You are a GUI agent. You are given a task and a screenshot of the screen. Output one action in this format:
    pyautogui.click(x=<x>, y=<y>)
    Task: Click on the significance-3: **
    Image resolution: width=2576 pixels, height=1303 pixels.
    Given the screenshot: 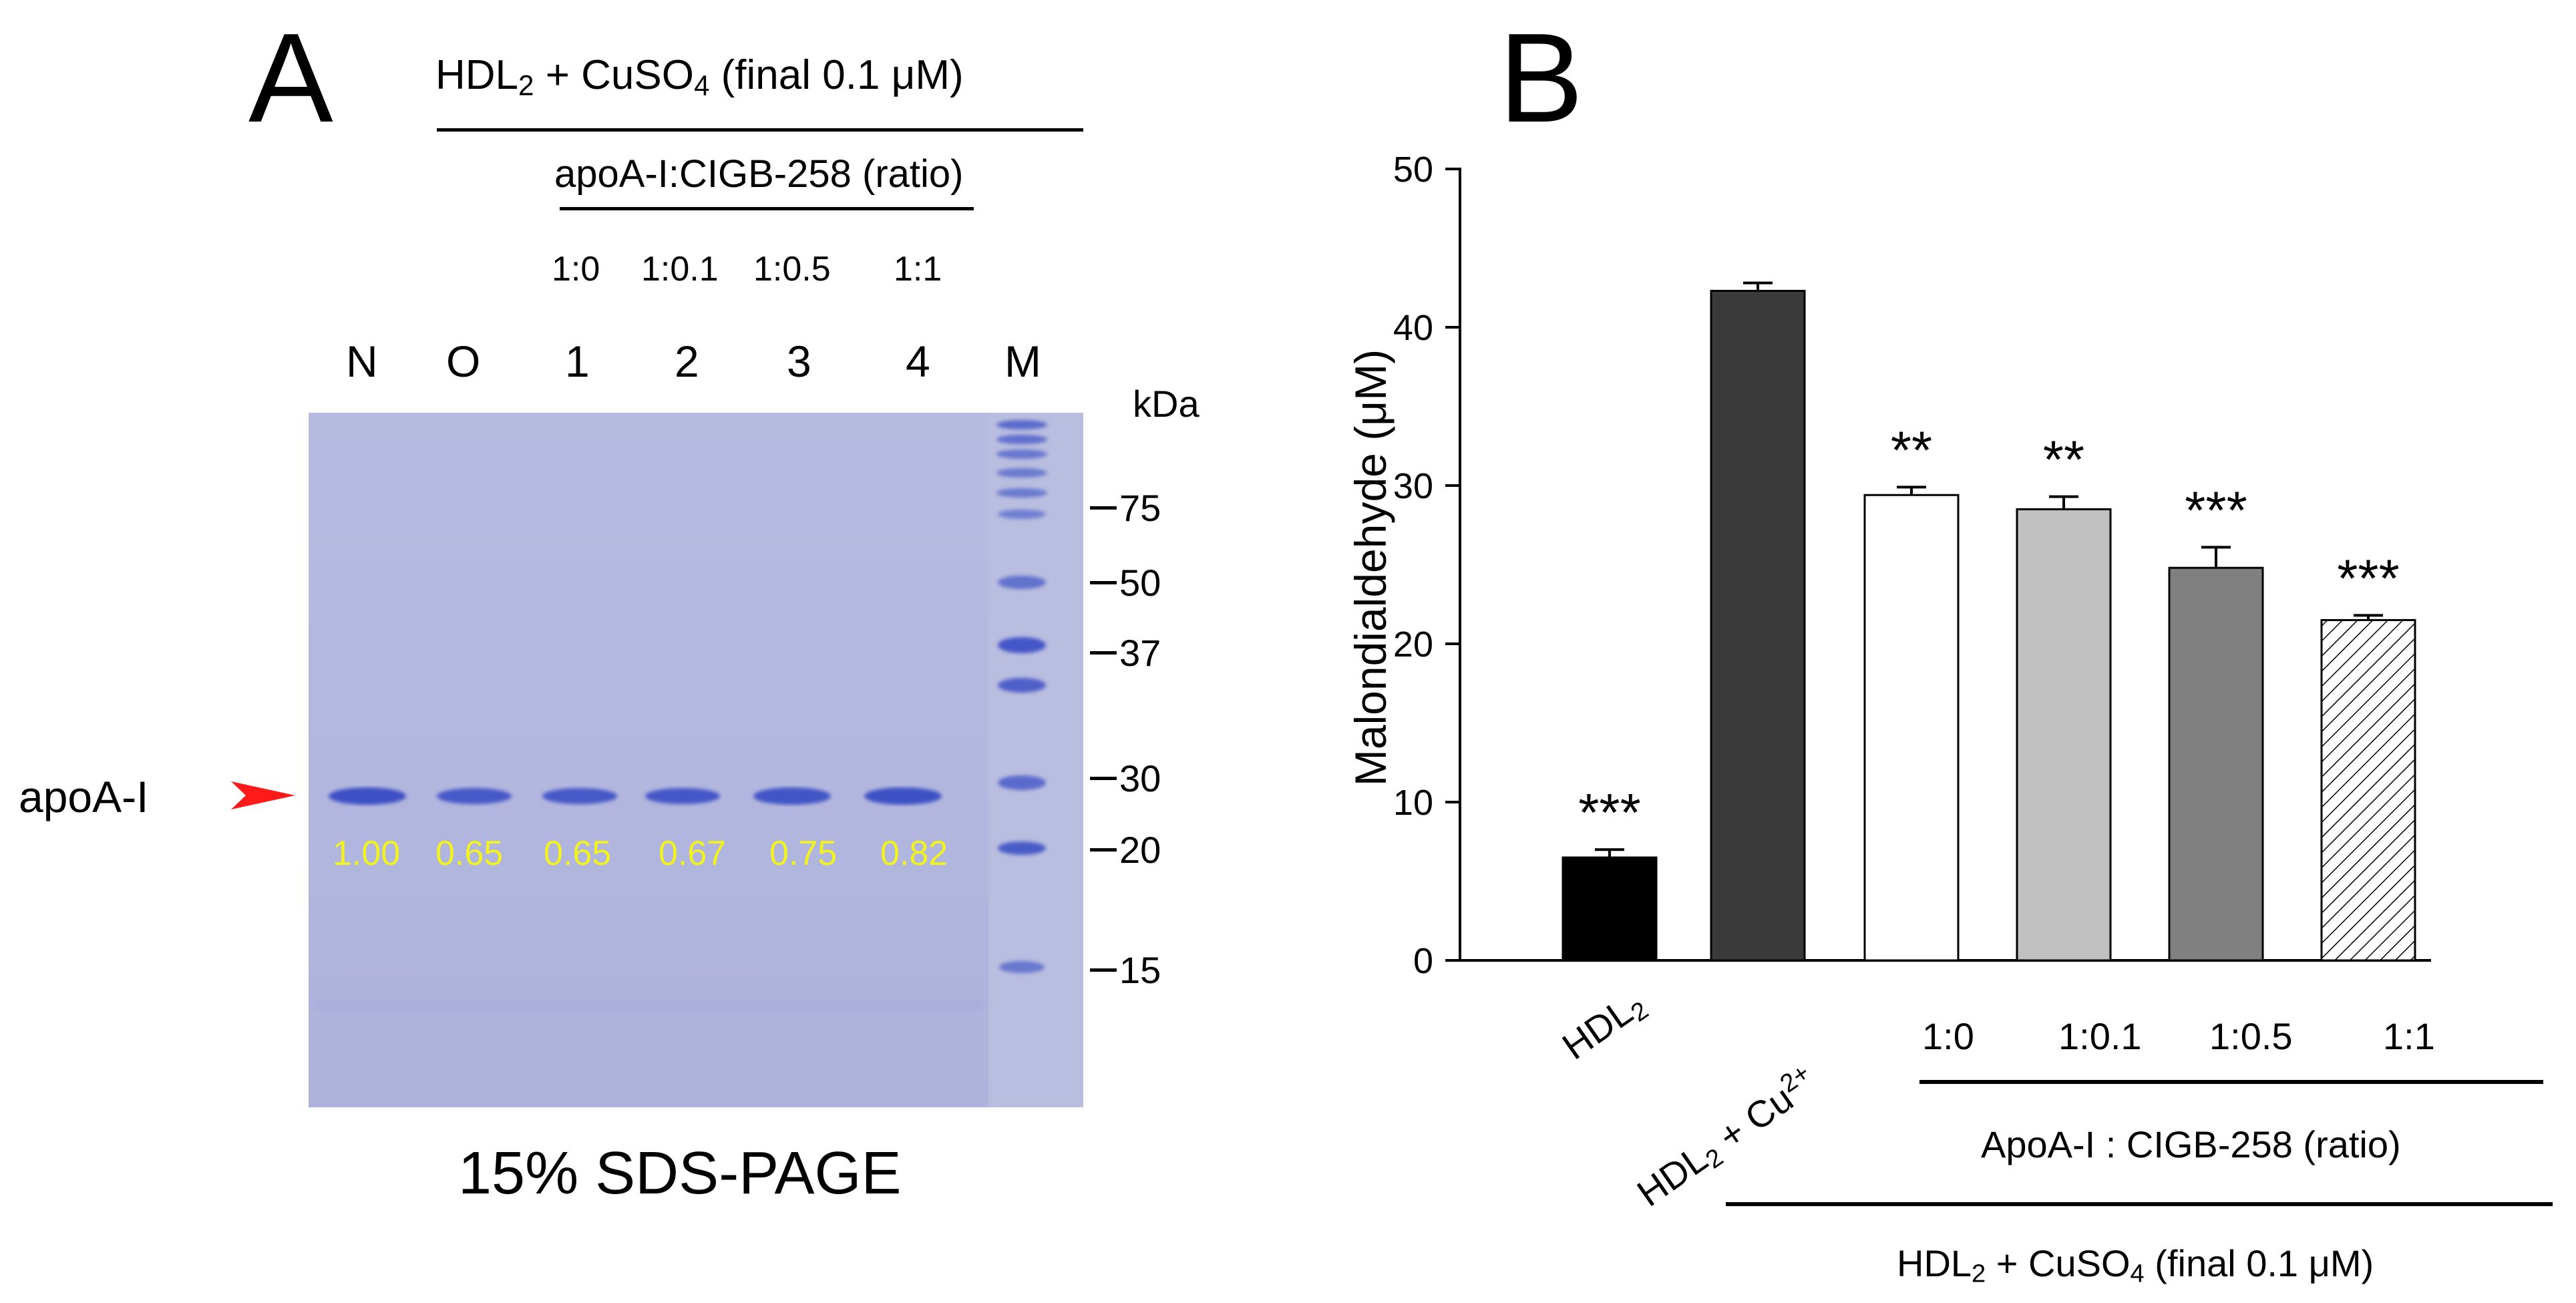 What is the action you would take?
    pyautogui.click(x=2063, y=460)
    